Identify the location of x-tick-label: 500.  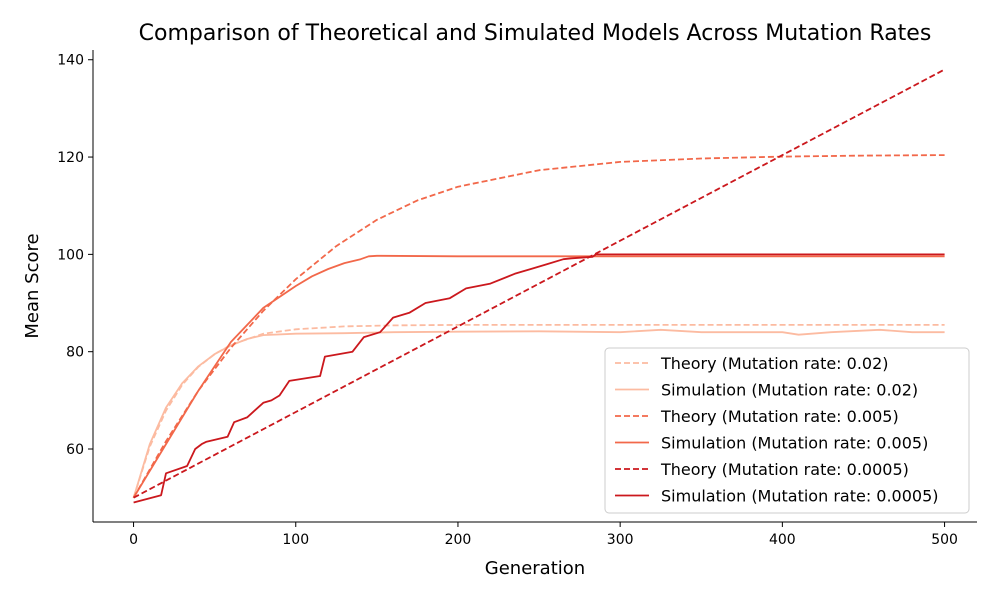
(944, 540).